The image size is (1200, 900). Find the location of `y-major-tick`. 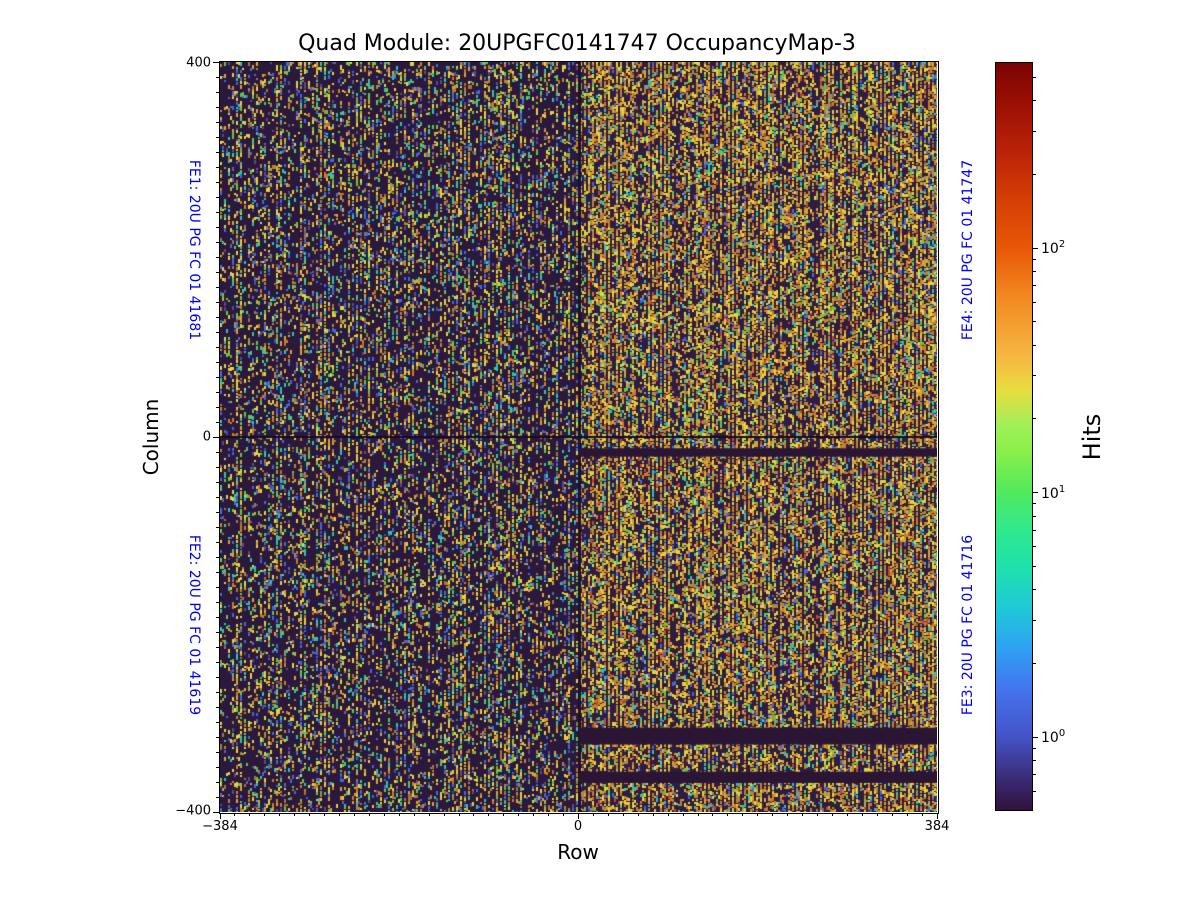

y-major-tick is located at coordinates (216, 62).